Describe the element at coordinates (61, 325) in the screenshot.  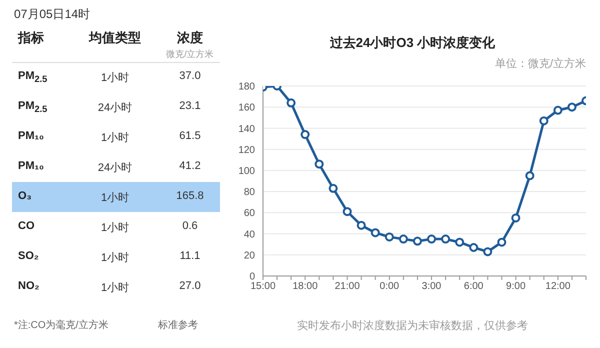
I see `text: *注:CO为毫克/立方米` at that location.